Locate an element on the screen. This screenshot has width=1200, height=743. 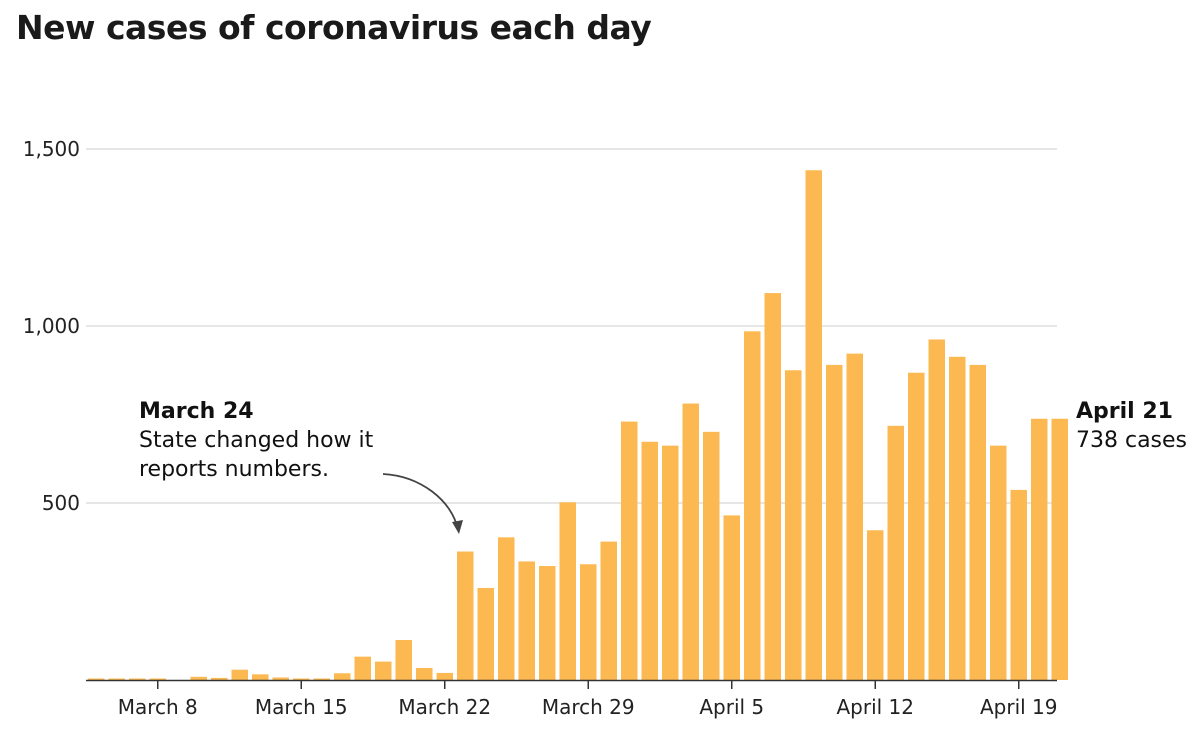
annotation-april-21-title: April 21 is located at coordinates (1124, 411).